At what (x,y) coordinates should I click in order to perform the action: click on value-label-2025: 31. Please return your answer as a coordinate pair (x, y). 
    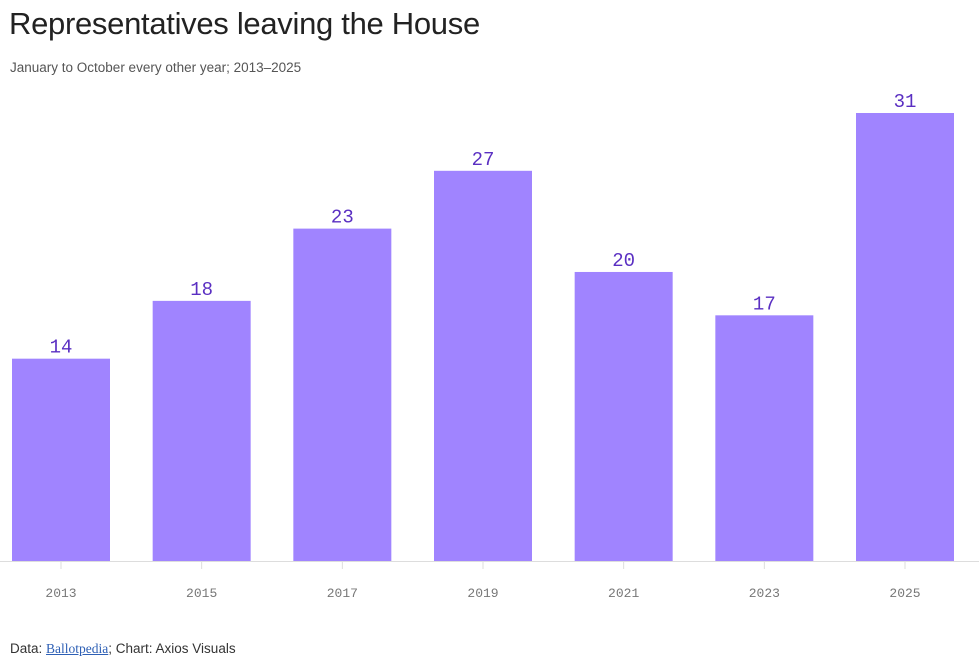
    Looking at the image, I should click on (905, 102).